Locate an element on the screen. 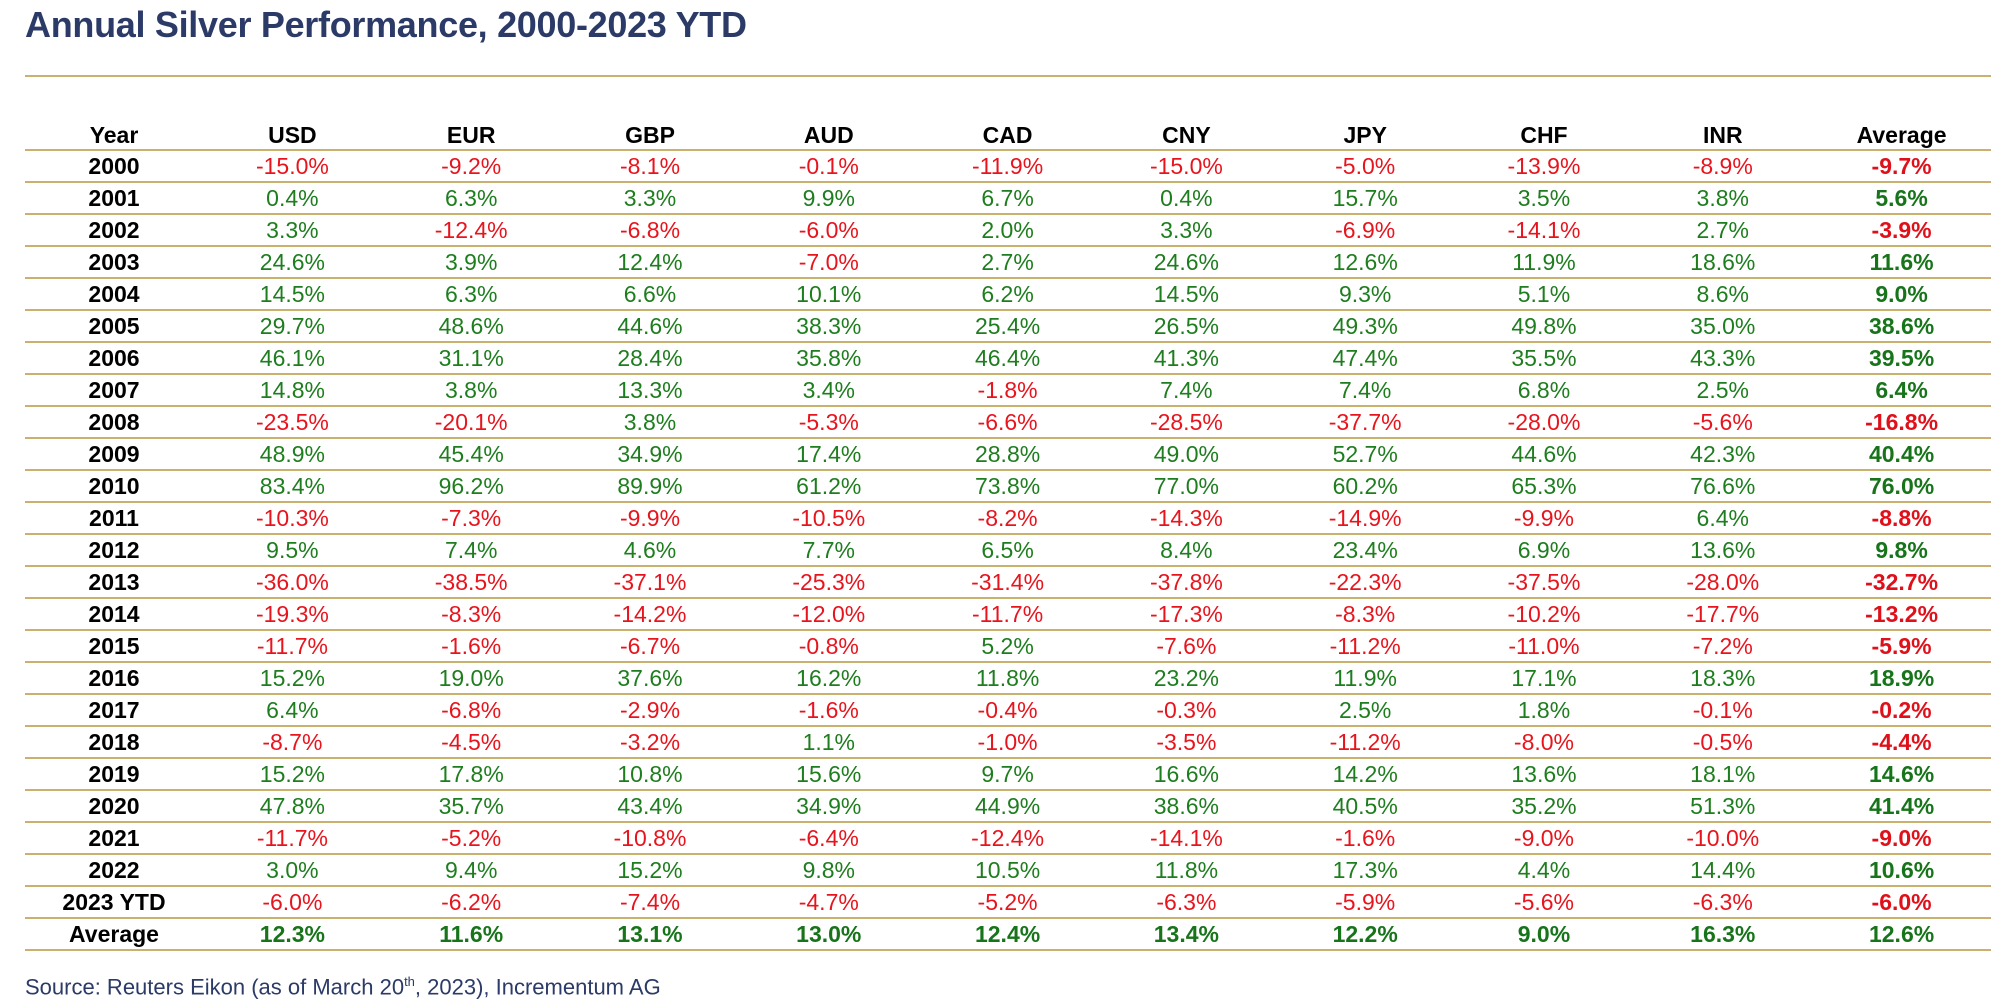 The image size is (2012, 1006). value-cell: 6.4% is located at coordinates (292, 710).